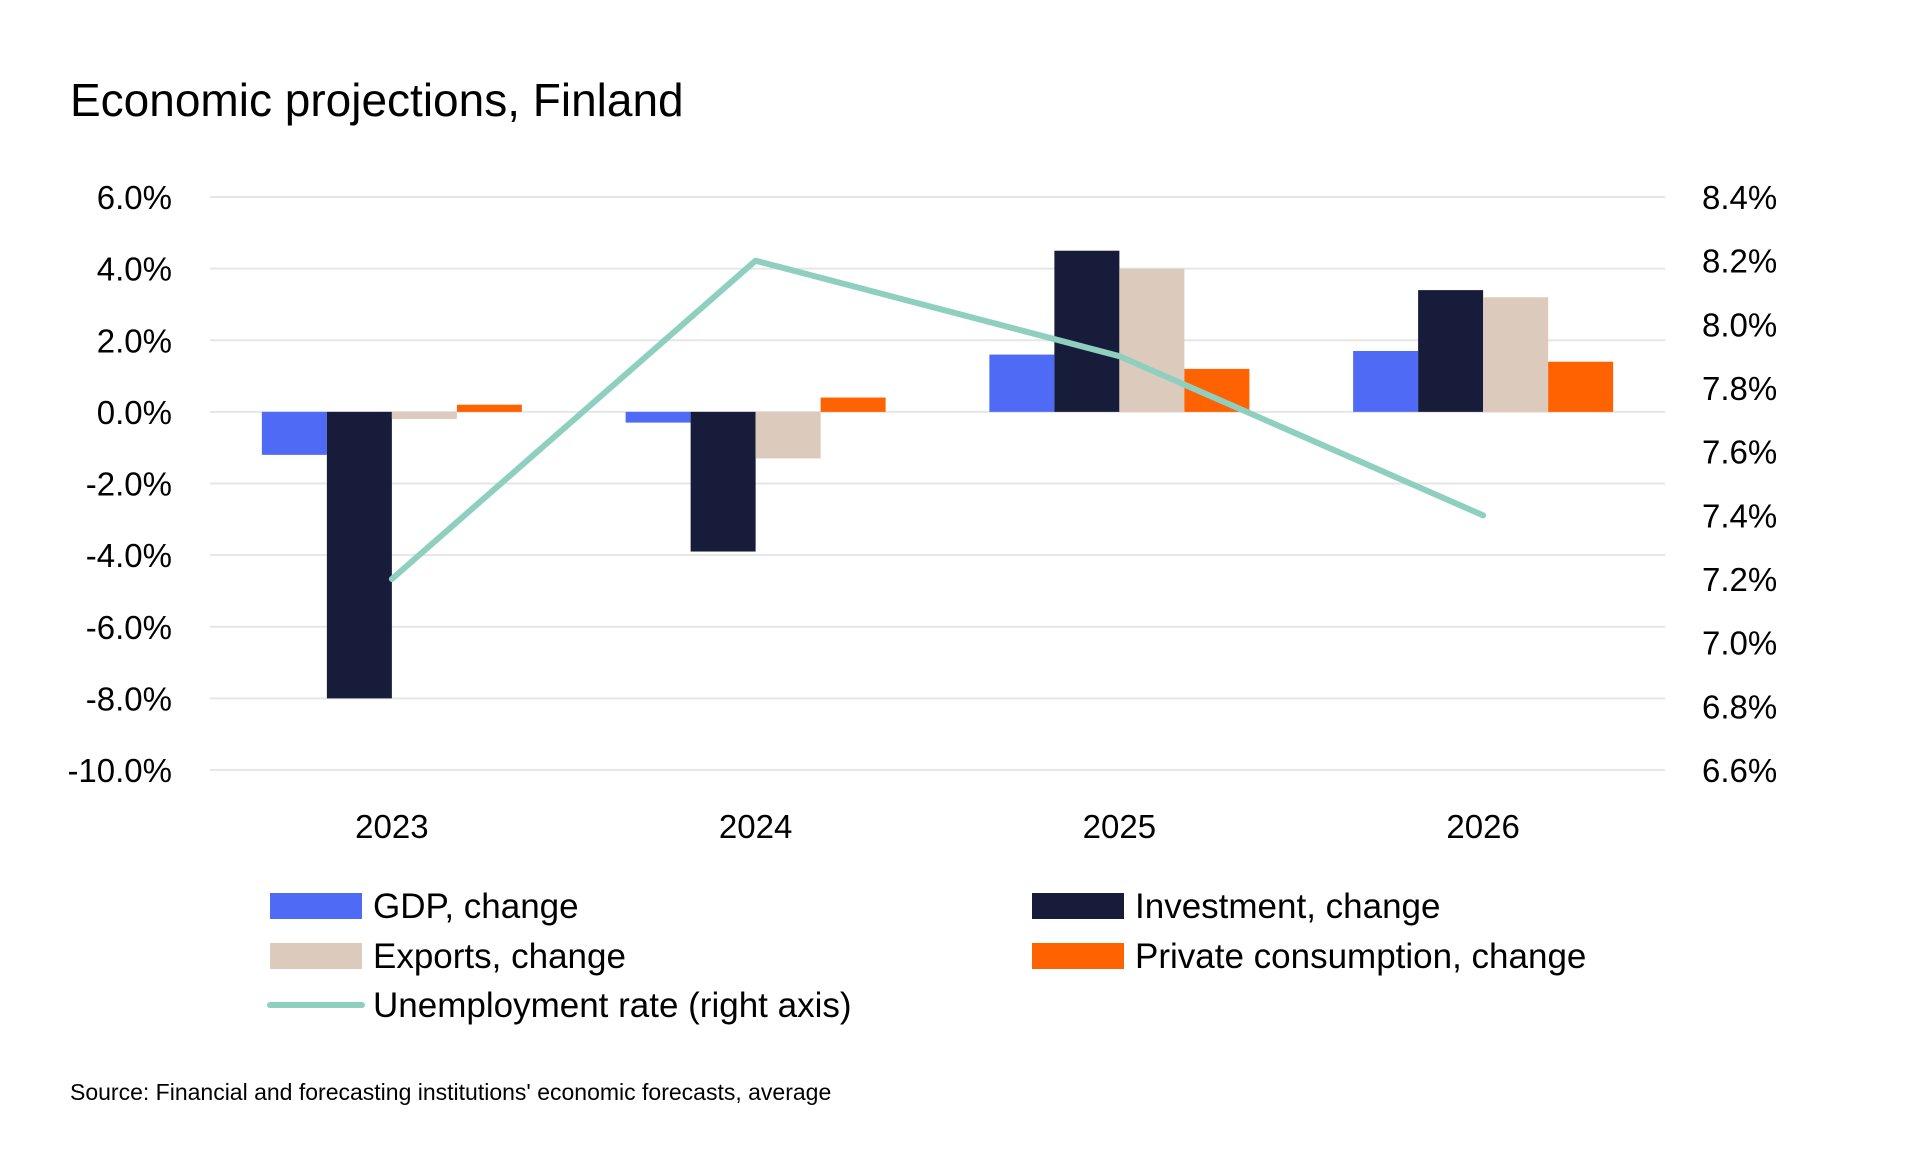 Image resolution: width=1920 pixels, height=1156 pixels. Describe the element at coordinates (1287, 906) in the screenshot. I see `legend-label: Investment, change` at that location.